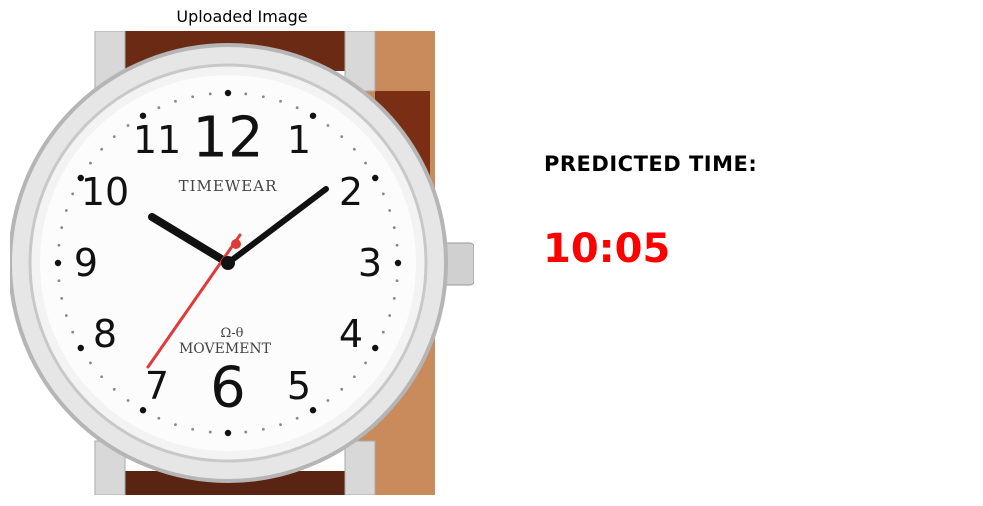 The width and height of the screenshot is (983, 506). Describe the element at coordinates (105, 334) in the screenshot. I see `hour-numeral: 8` at that location.